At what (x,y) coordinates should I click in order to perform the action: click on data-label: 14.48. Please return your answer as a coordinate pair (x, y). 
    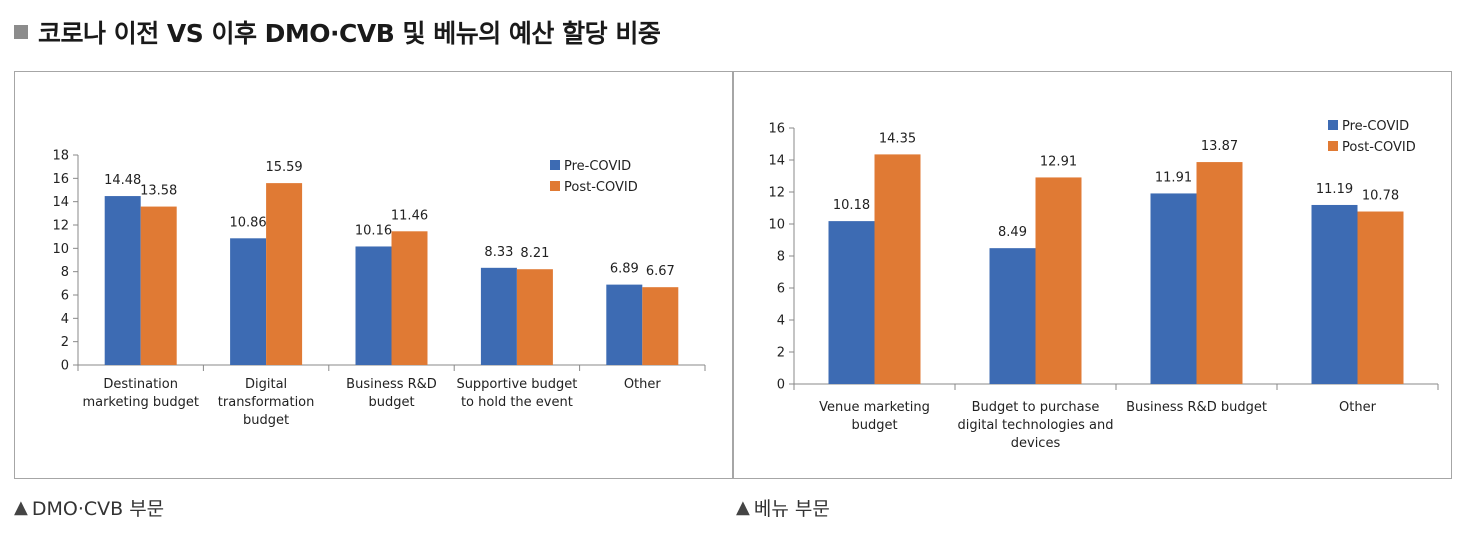
    Looking at the image, I should click on (122, 180).